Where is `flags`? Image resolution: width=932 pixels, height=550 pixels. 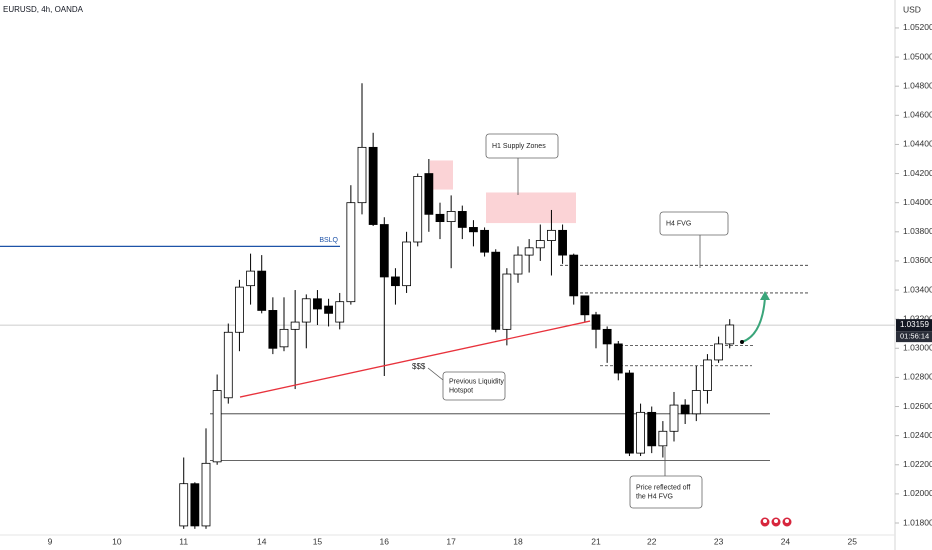
flags is located at coordinates (776, 522).